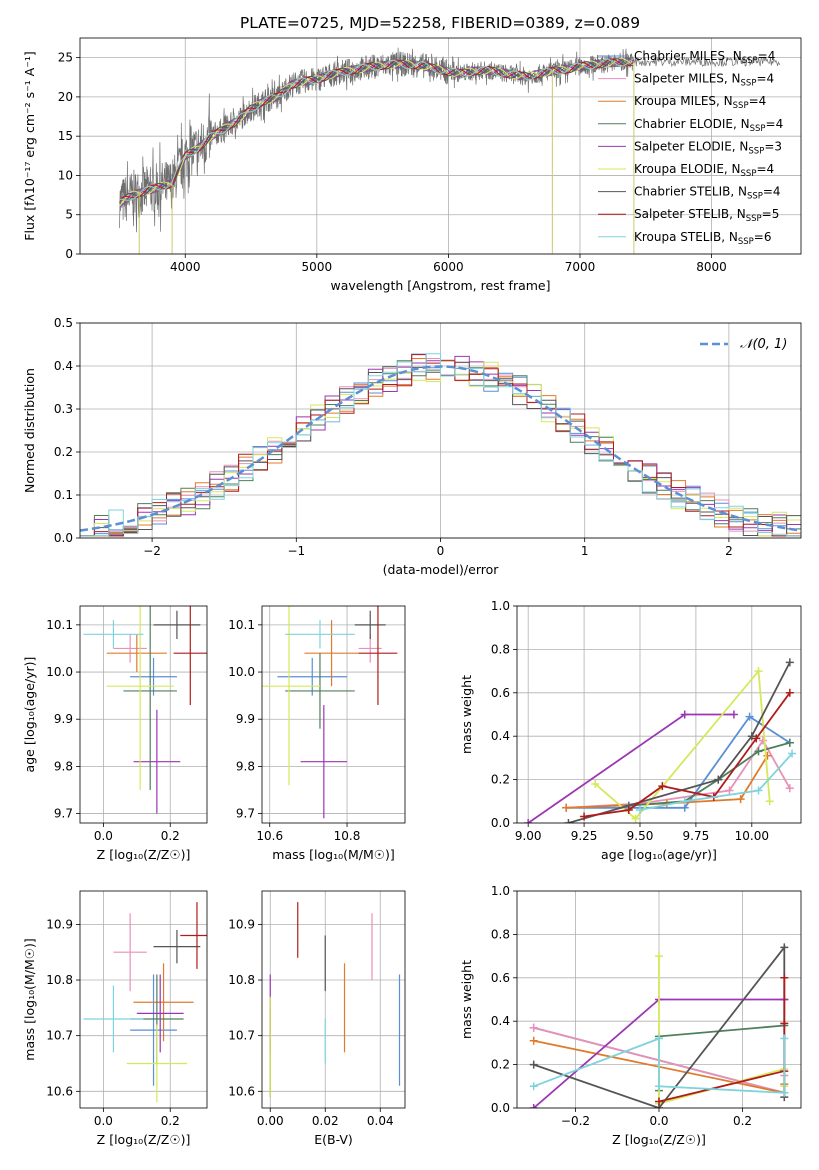 The width and height of the screenshot is (819, 1170). What do you see at coordinates (441, 569) in the screenshot?
I see `x-axis-label: (data-model)/error` at bounding box center [441, 569].